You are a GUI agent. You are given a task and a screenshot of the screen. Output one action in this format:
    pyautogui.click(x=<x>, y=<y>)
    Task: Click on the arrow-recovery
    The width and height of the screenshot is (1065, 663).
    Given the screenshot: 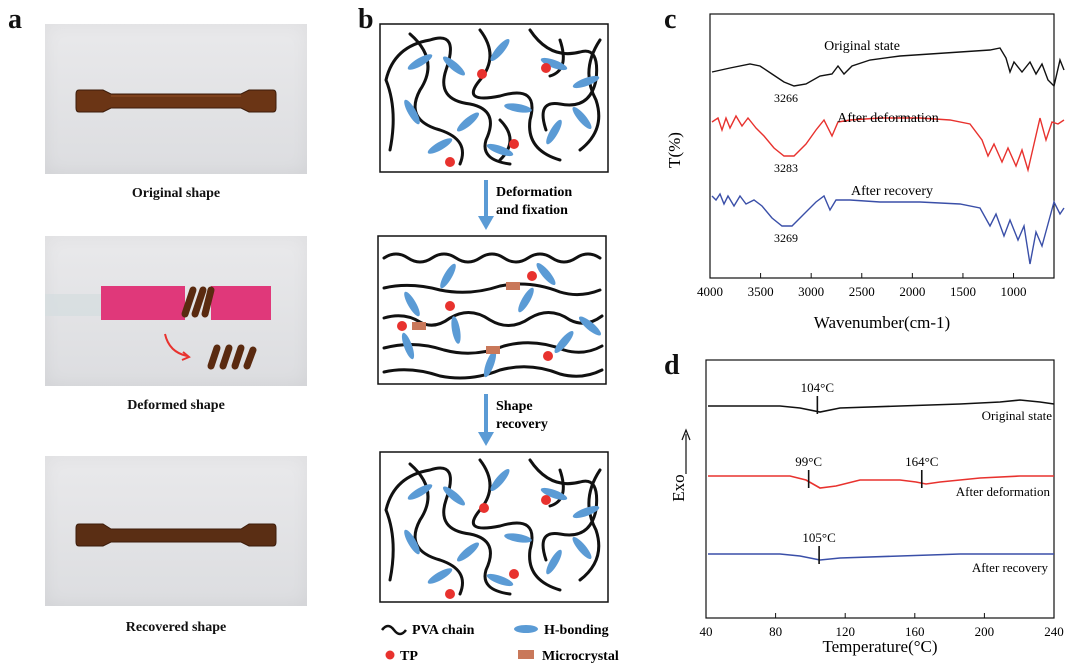 What is the action you would take?
    pyautogui.click(x=486, y=420)
    